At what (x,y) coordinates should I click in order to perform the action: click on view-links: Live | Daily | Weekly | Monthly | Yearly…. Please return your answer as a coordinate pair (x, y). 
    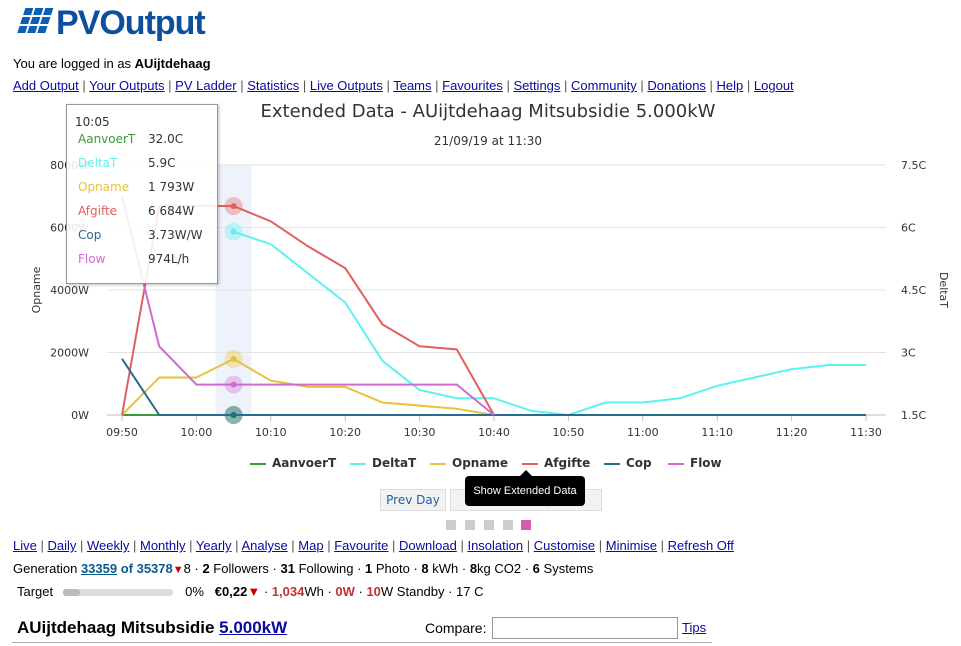
    Looking at the image, I should click on (373, 545).